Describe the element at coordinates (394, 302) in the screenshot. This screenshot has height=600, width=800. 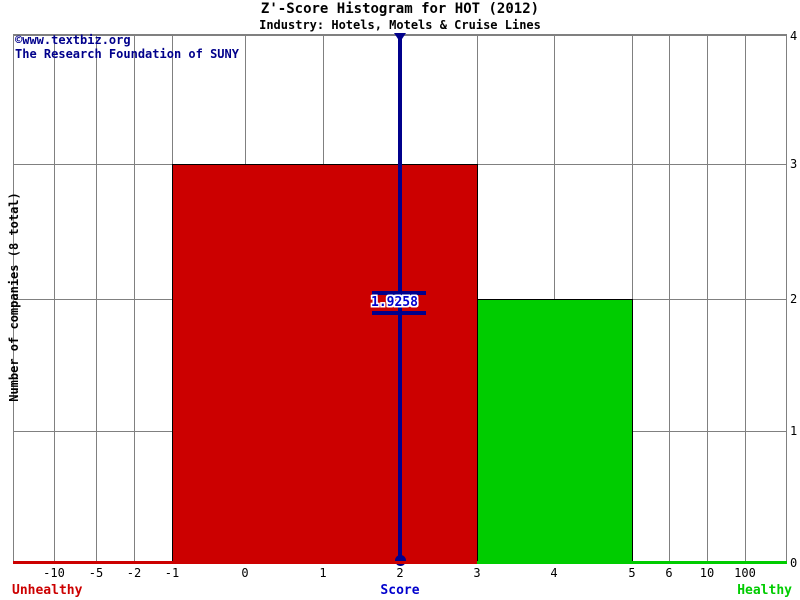
I see `marker-value-label: 1.9258` at that location.